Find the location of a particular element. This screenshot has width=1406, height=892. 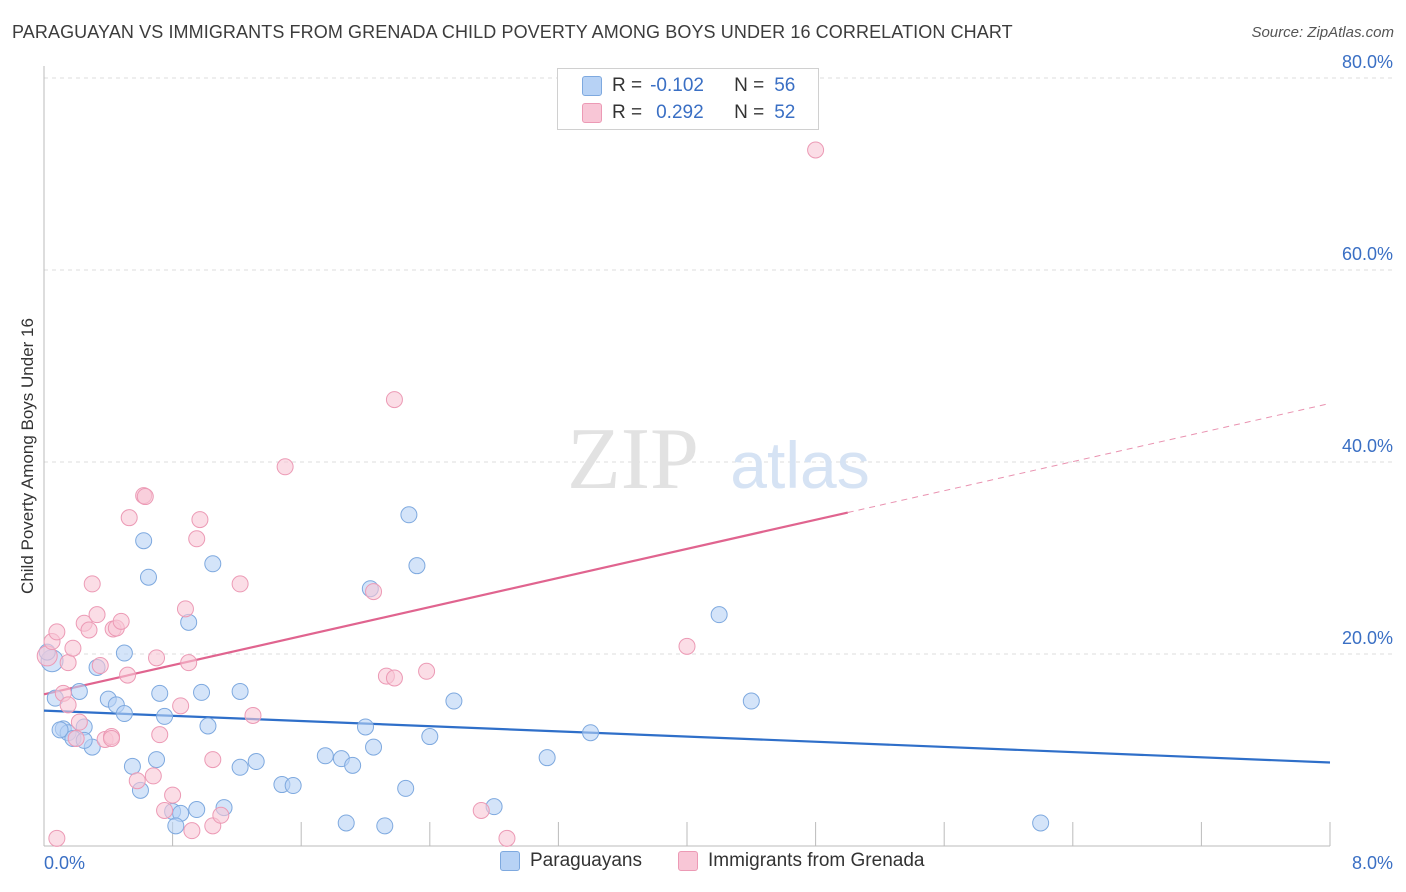

legend-swatch-paraguayans is located at coordinates (510, 861).